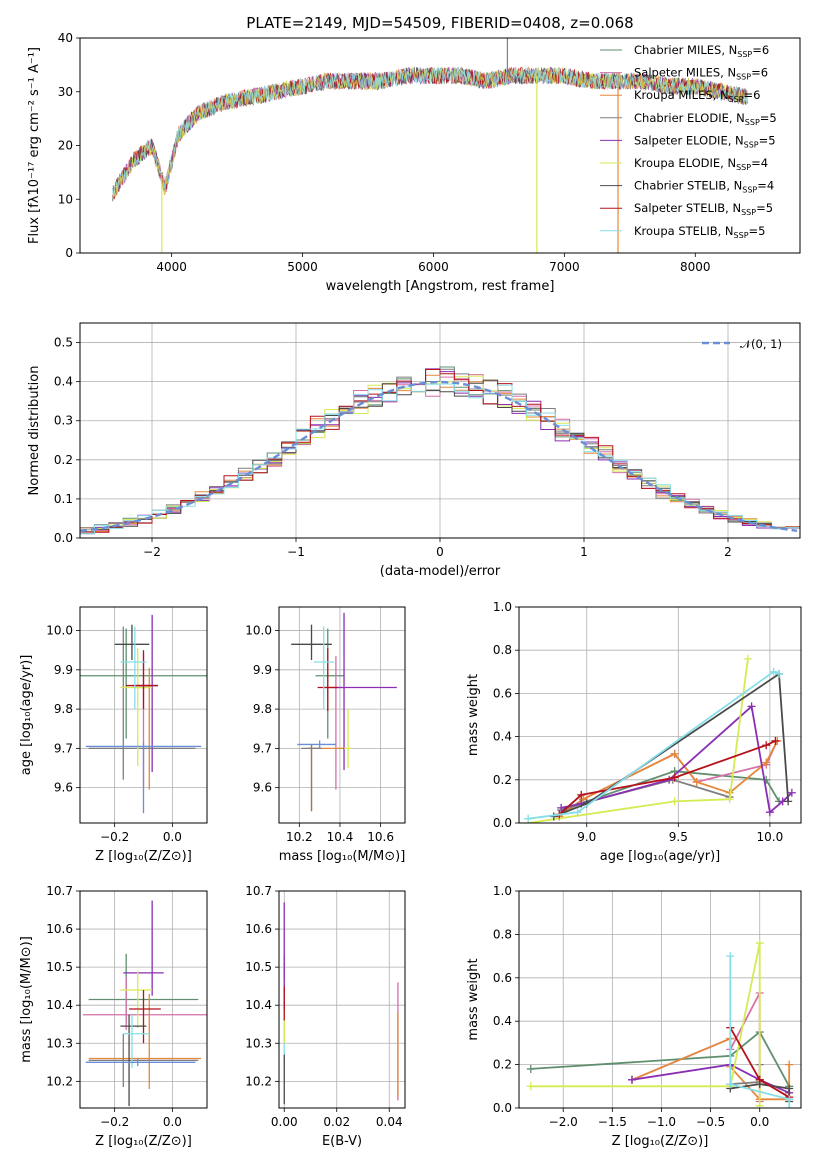  I want to click on weight_vs_age-ylabel: mass weight, so click(473, 715).